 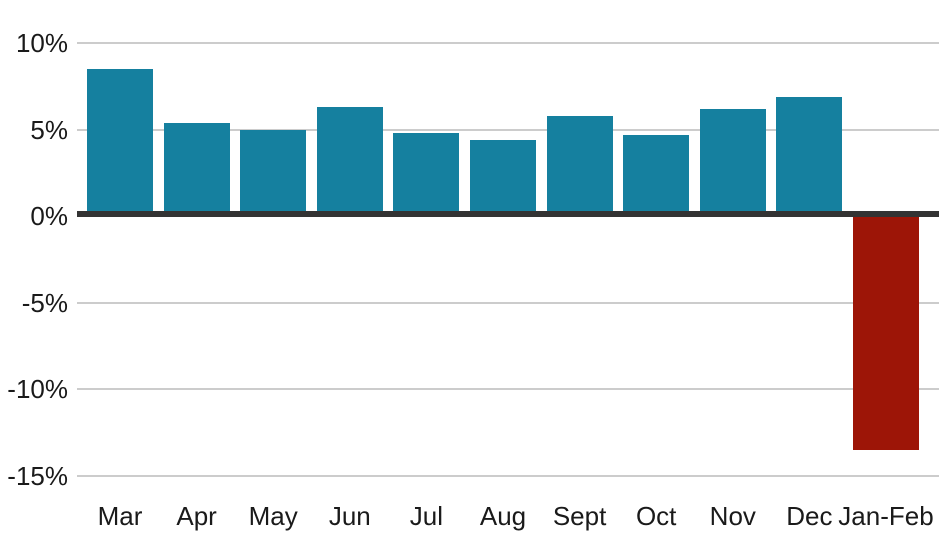 I want to click on x-tick-label-oct: Oct, so click(x=656, y=516).